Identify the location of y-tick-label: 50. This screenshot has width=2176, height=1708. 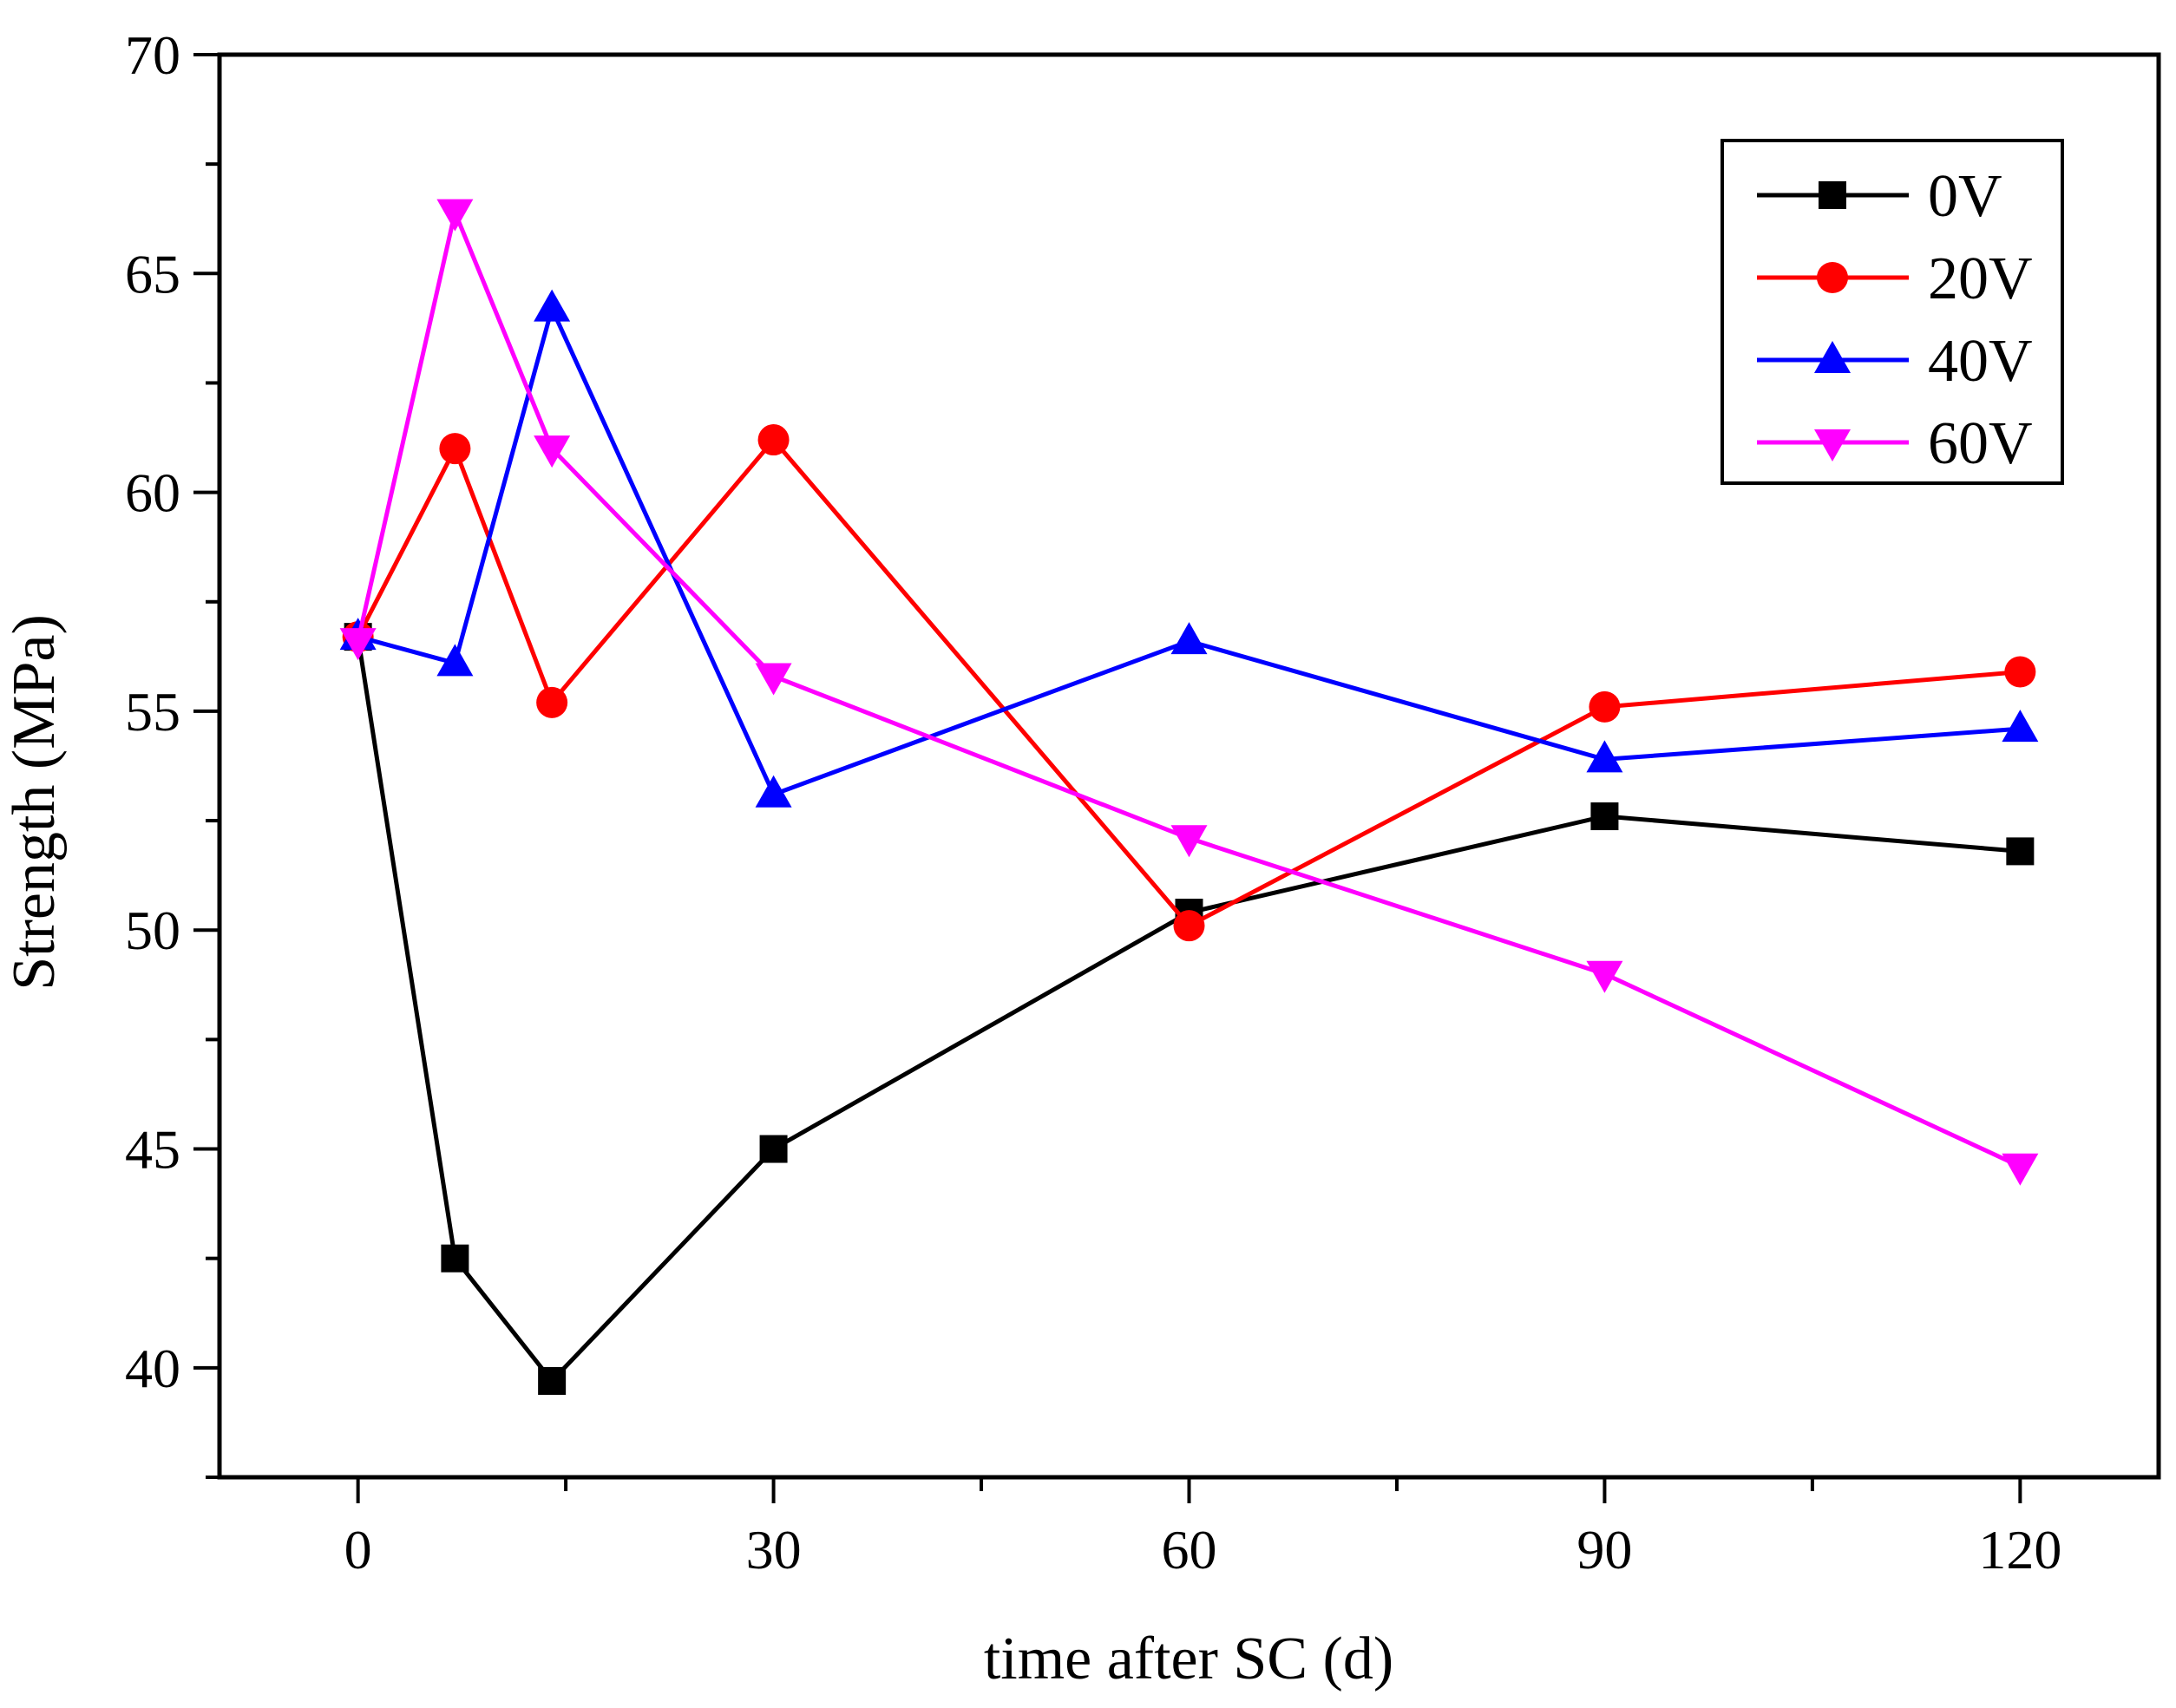
(152, 930).